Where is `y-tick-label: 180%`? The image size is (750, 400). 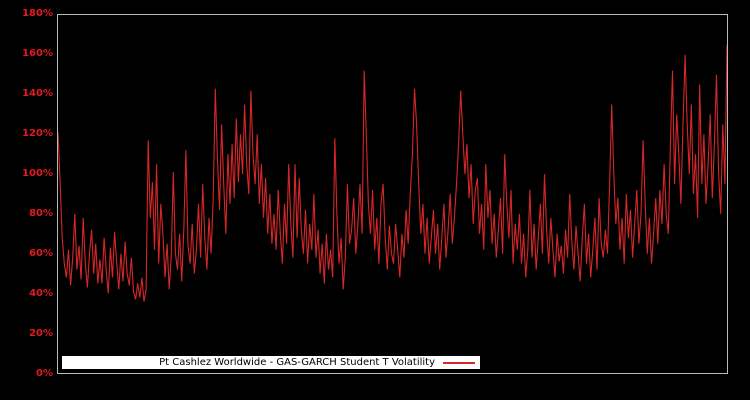 y-tick-label: 180% is located at coordinates (37, 13).